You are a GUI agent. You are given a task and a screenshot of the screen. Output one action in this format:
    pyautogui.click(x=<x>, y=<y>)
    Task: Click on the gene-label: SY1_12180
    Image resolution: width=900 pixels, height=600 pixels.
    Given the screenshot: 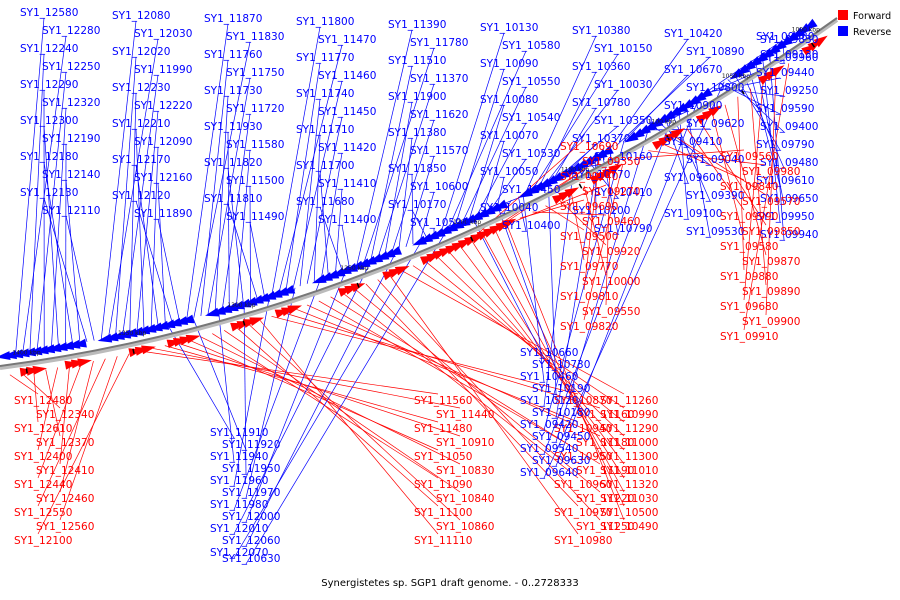 What is the action you would take?
    pyautogui.click(x=49, y=157)
    